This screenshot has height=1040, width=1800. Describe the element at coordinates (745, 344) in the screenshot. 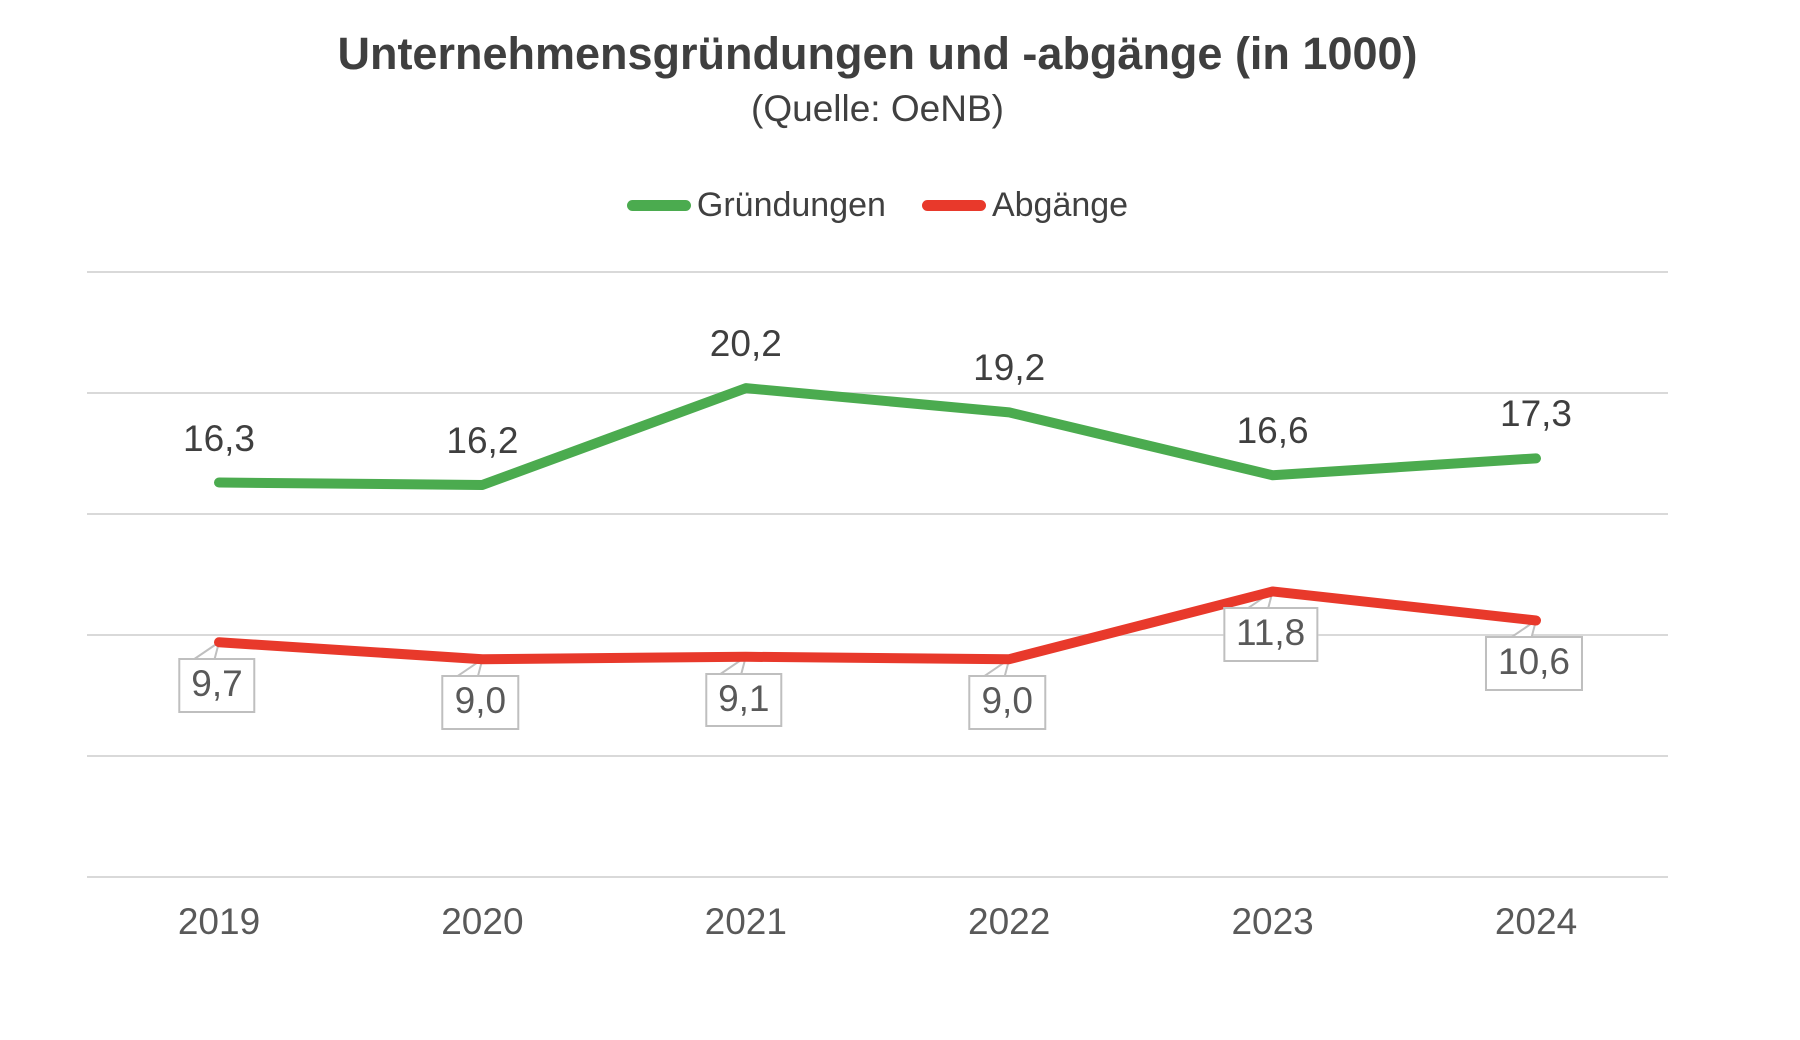

I see `data-label-gründungen: 20,2` at that location.